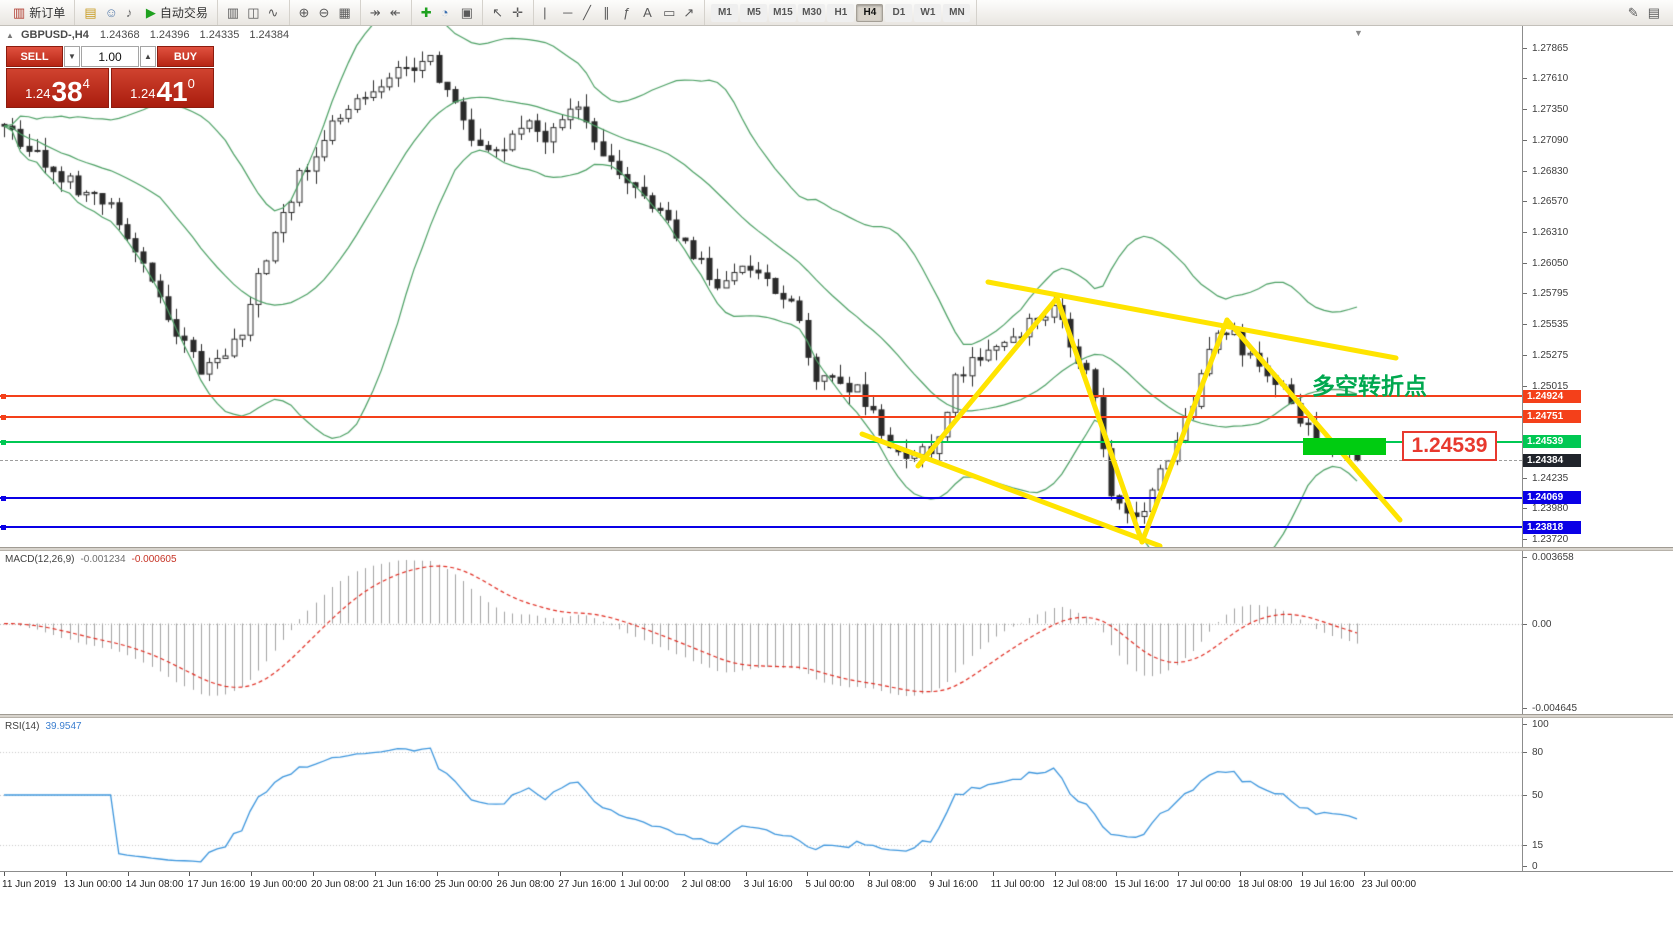  What do you see at coordinates (629, 13) in the screenshot?
I see `fibonacci-icon: ƒ` at bounding box center [629, 13].